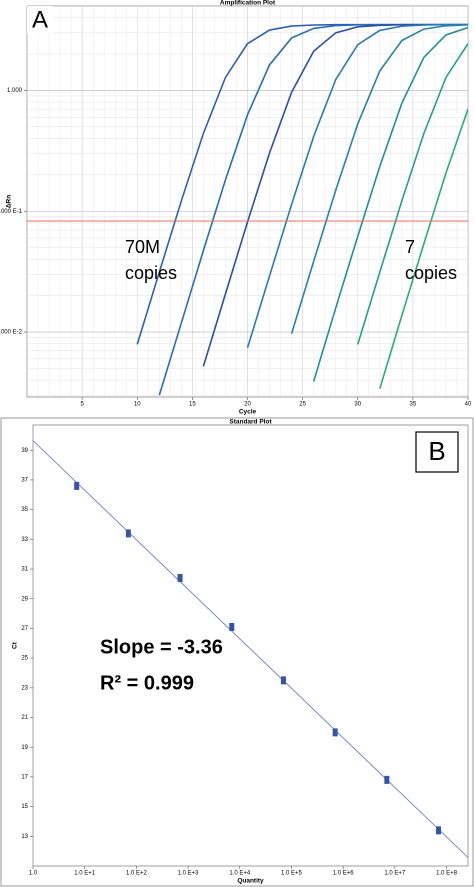  I want to click on y-axis-label: ΔRn, so click(9, 201).